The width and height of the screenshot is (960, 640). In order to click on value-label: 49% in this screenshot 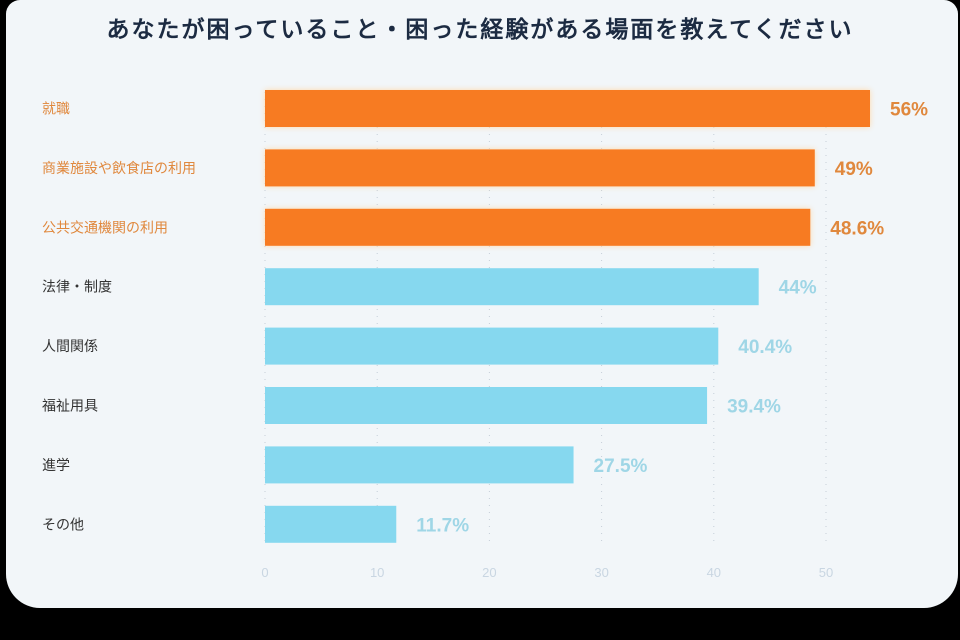, I will do `click(854, 169)`.